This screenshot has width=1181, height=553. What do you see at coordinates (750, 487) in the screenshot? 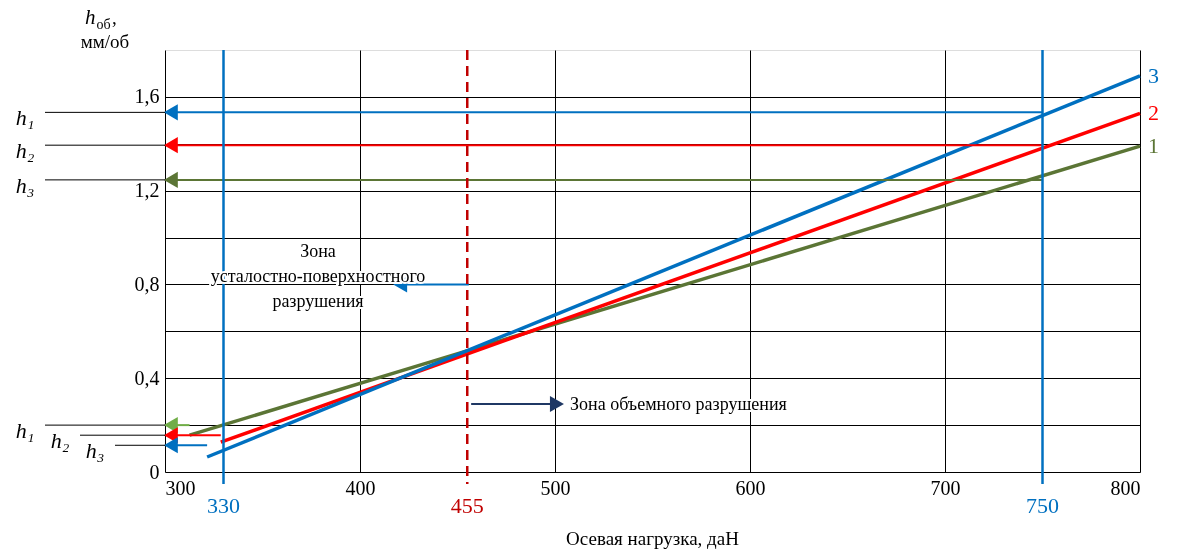
I see `x-tick-label: 600` at bounding box center [750, 487].